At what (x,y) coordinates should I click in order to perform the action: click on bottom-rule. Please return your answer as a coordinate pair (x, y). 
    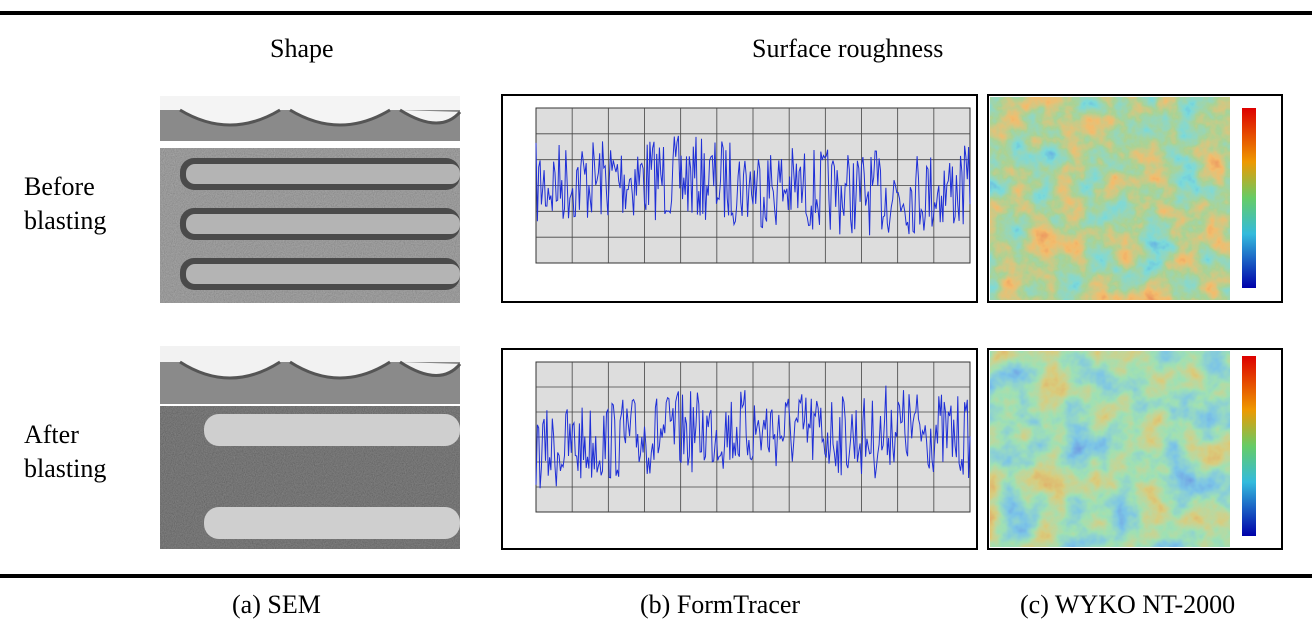
    Looking at the image, I should click on (656, 576).